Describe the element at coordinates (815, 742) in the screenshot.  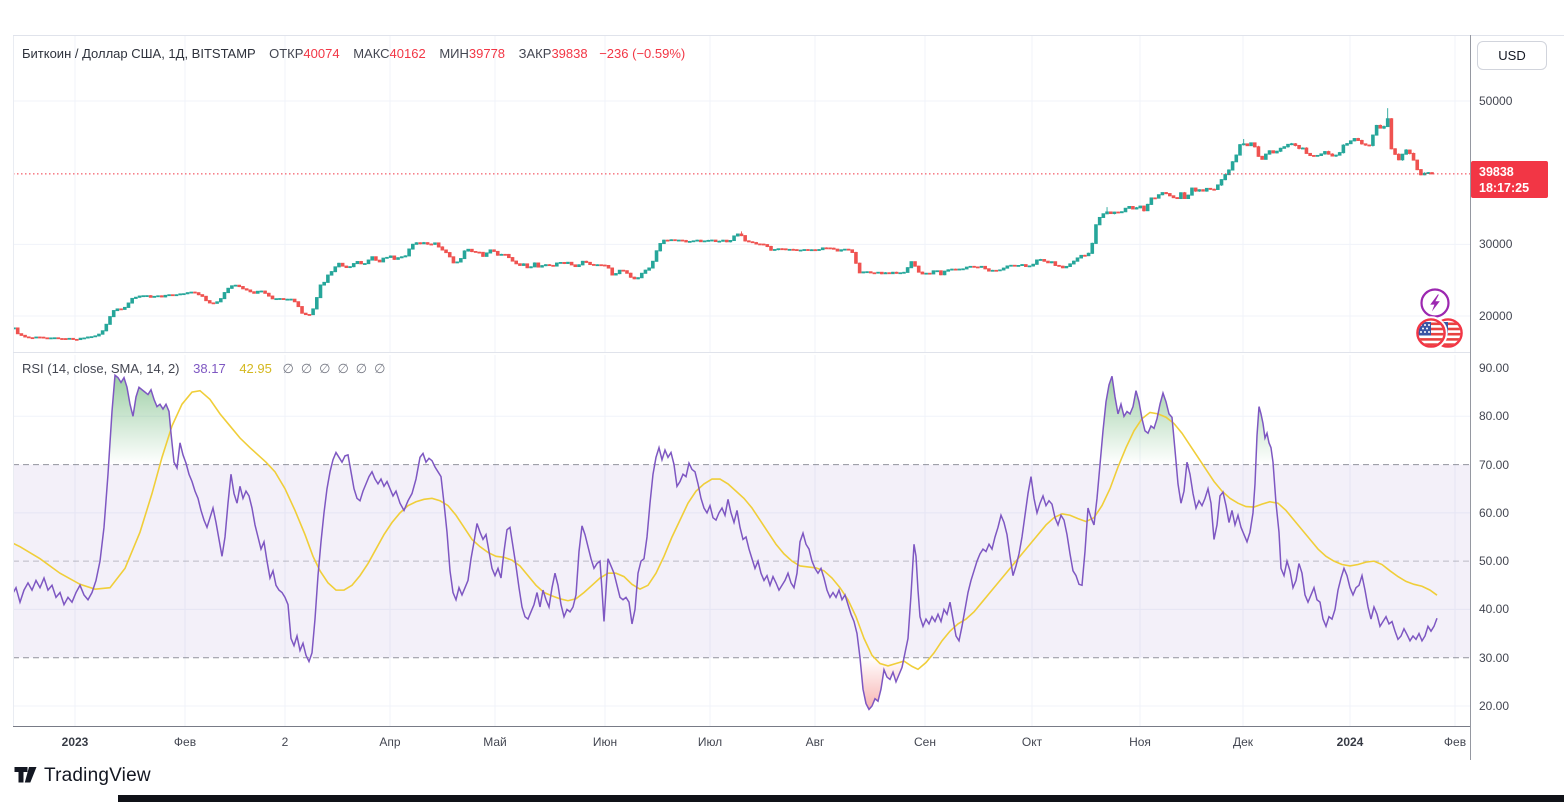
I see `time-axis-label: Авг` at that location.